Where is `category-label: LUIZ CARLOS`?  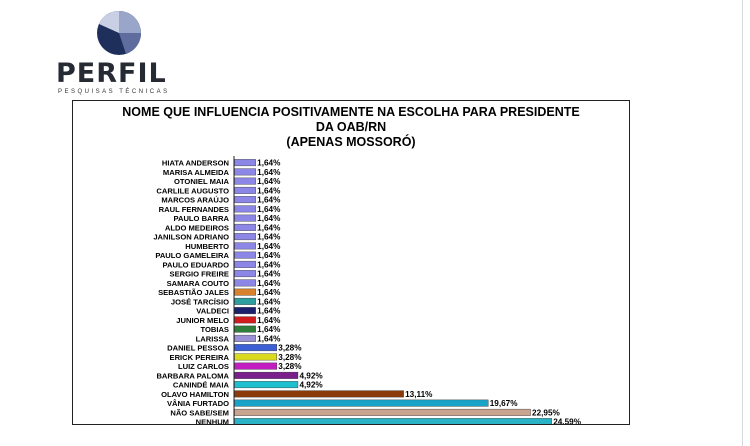
category-label: LUIZ CARLOS is located at coordinates (203, 366).